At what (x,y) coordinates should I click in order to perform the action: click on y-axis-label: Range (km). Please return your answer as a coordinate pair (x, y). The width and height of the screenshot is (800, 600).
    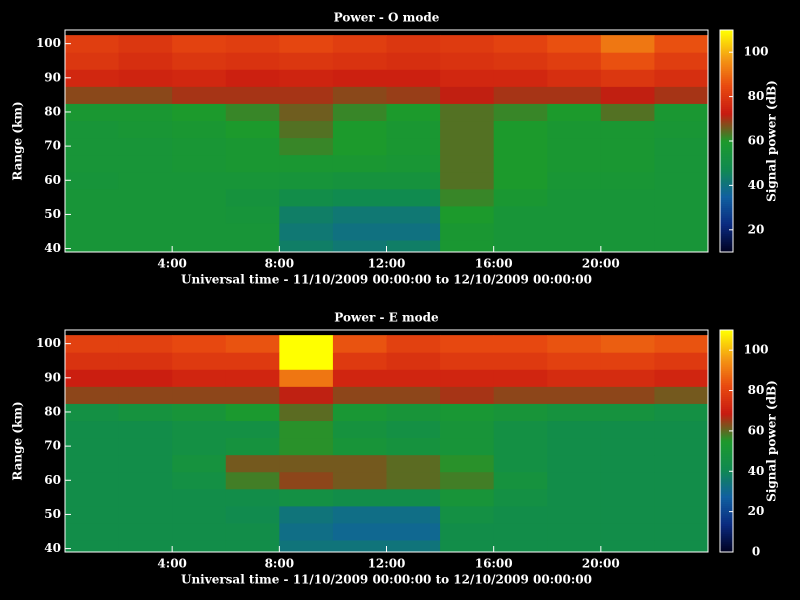
    Looking at the image, I should click on (18, 440).